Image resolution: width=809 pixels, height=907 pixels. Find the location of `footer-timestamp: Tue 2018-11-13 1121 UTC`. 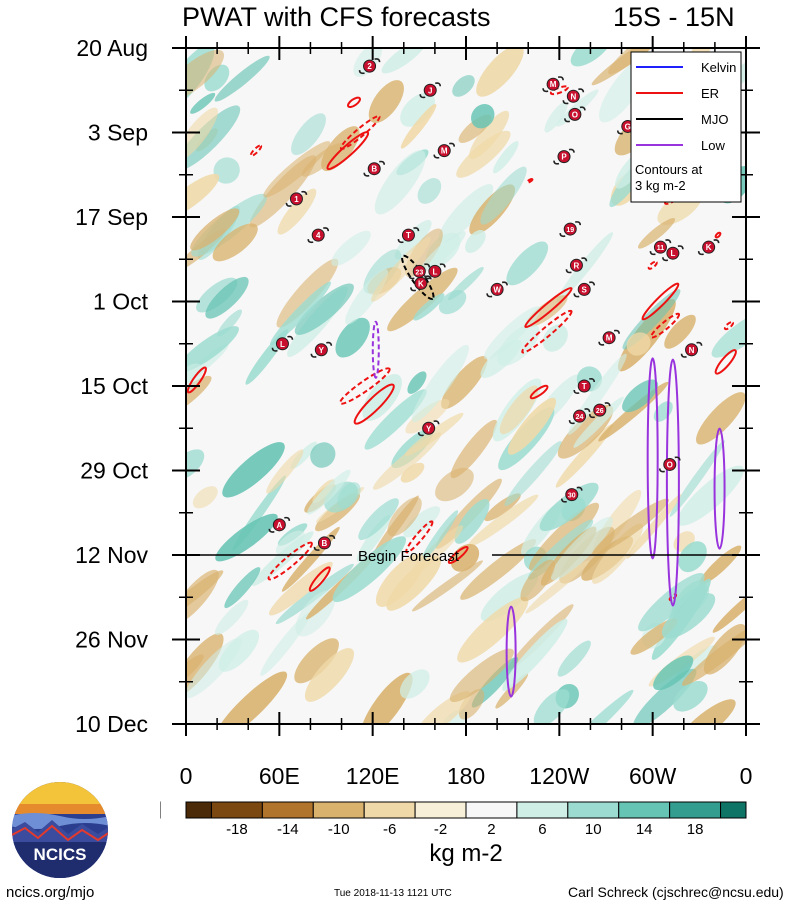

footer-timestamp: Tue 2018-11-13 1121 UTC is located at coordinates (393, 893).